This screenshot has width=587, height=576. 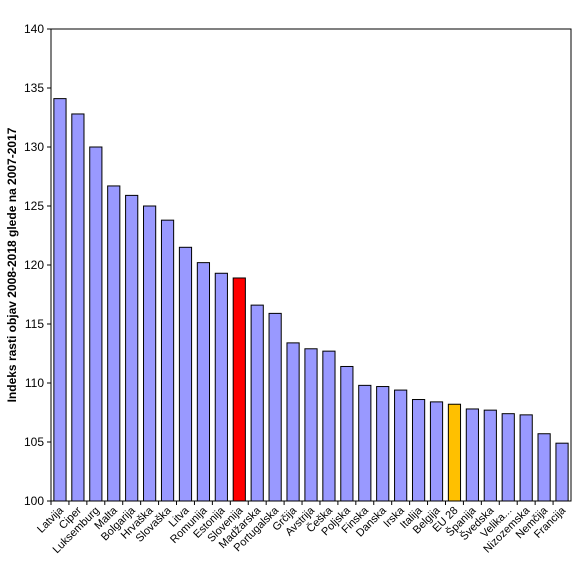 I want to click on bar-češka, so click(x=329, y=426).